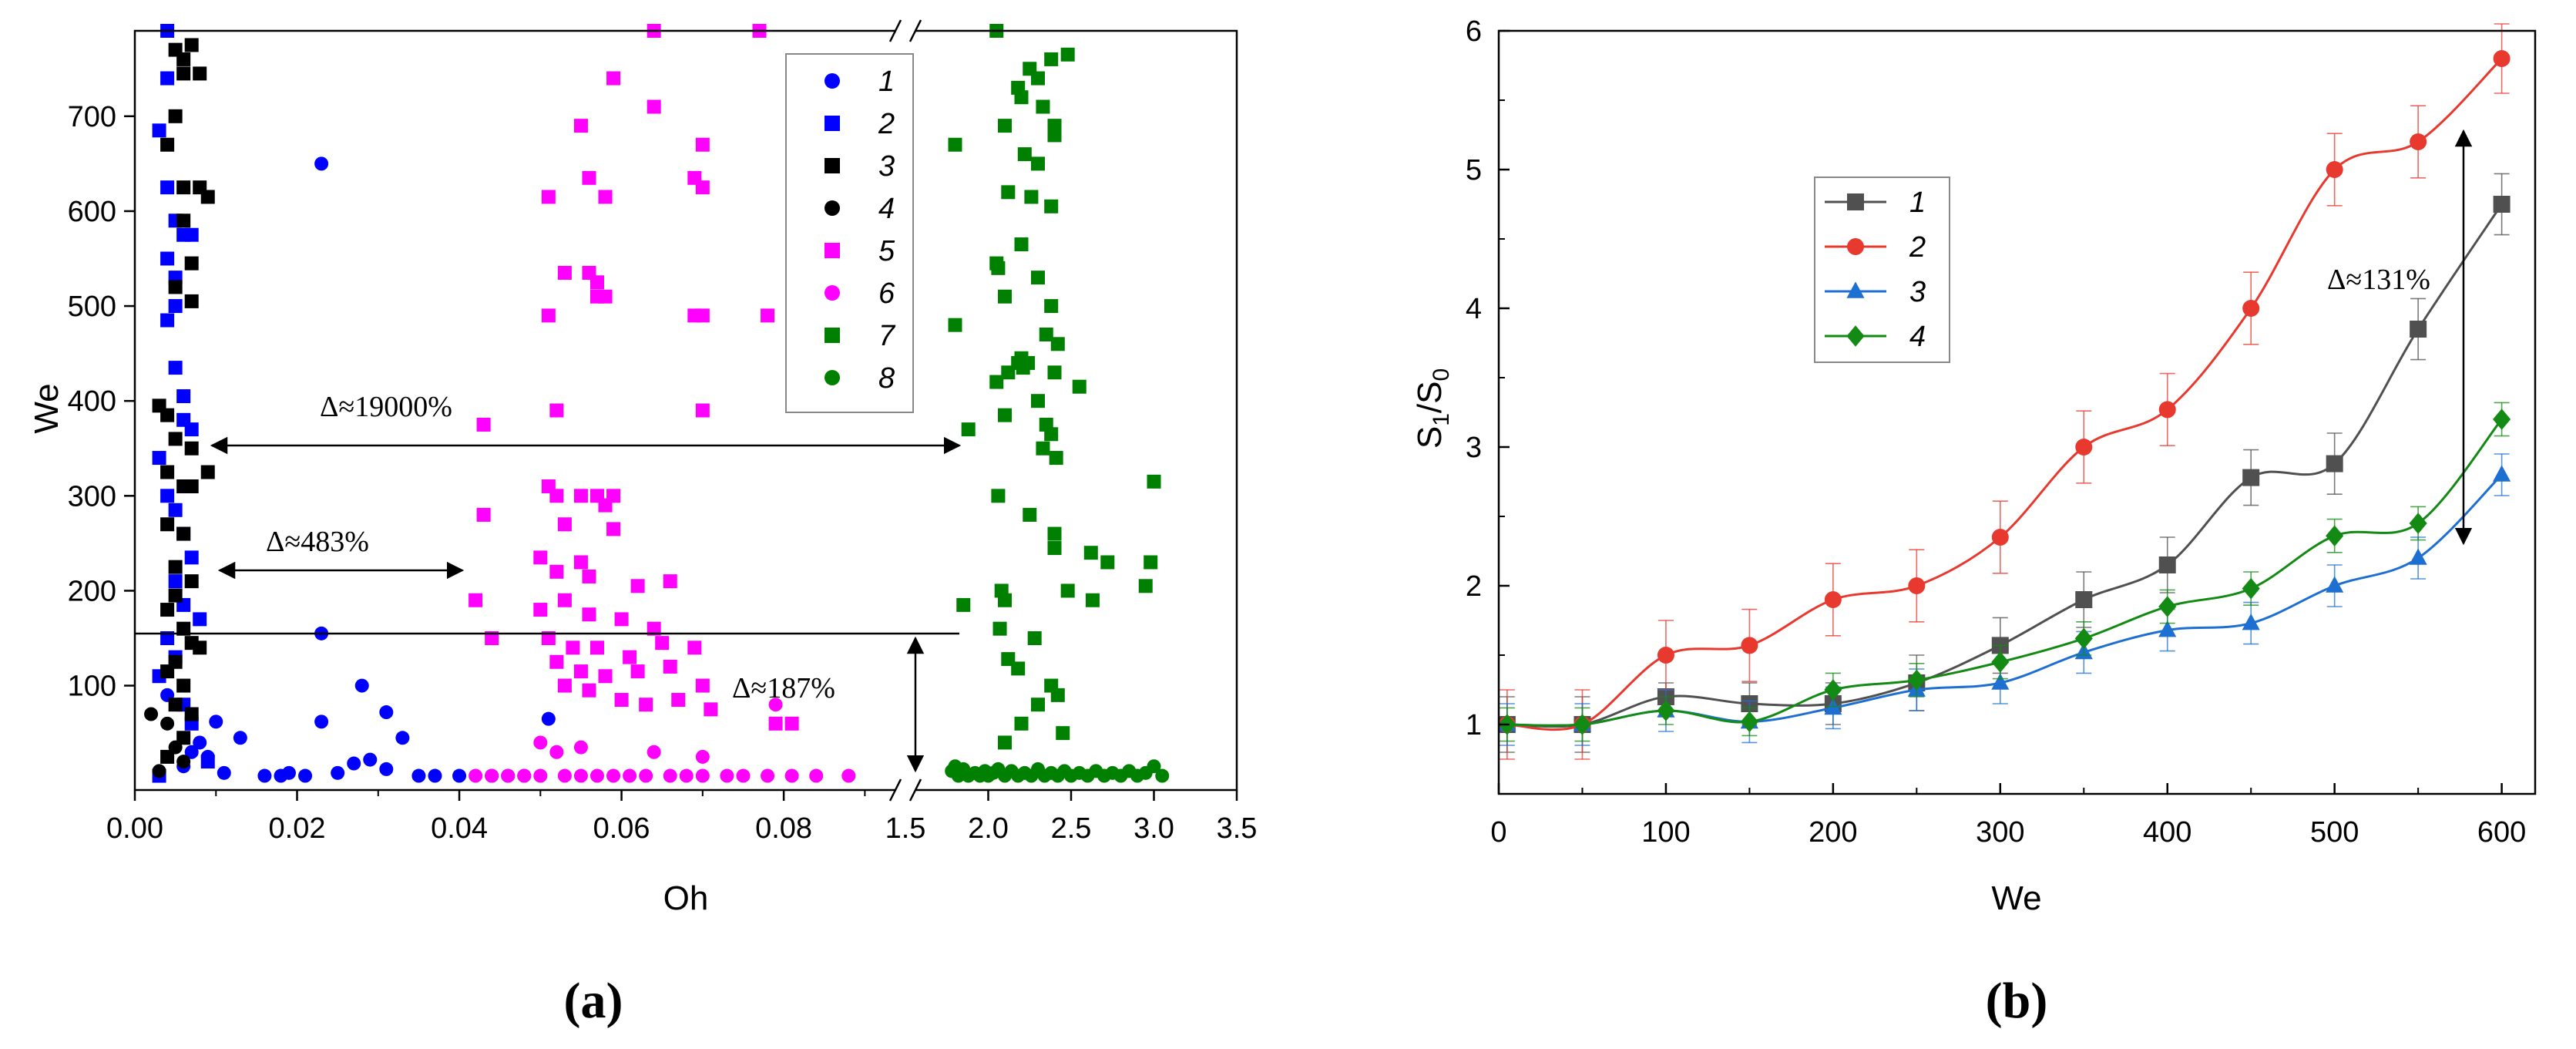 The width and height of the screenshot is (2576, 1049). I want to click on panel-a-y-tick-label: 200, so click(92, 591).